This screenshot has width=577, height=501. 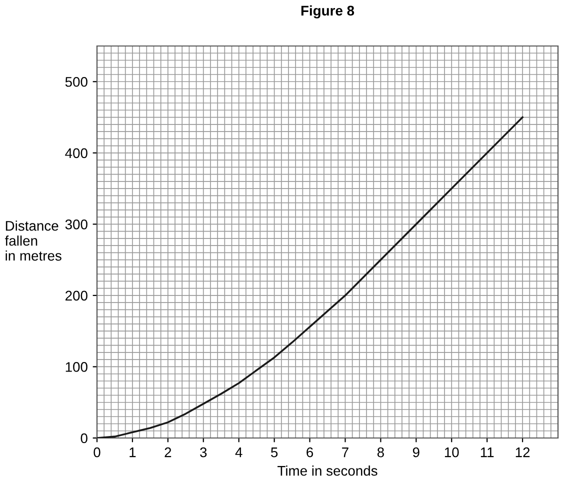 What do you see at coordinates (380, 452) in the screenshot?
I see `x-tick-label: 8` at bounding box center [380, 452].